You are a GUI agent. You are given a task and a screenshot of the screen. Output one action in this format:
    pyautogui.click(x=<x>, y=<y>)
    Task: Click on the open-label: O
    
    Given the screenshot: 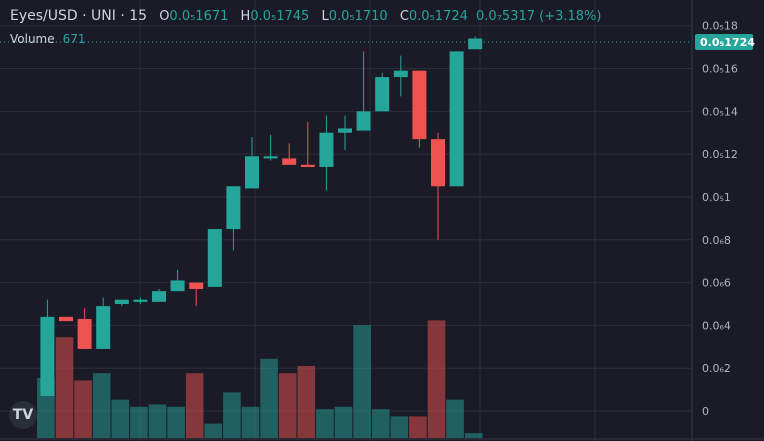 What is the action you would take?
    pyautogui.click(x=164, y=16)
    